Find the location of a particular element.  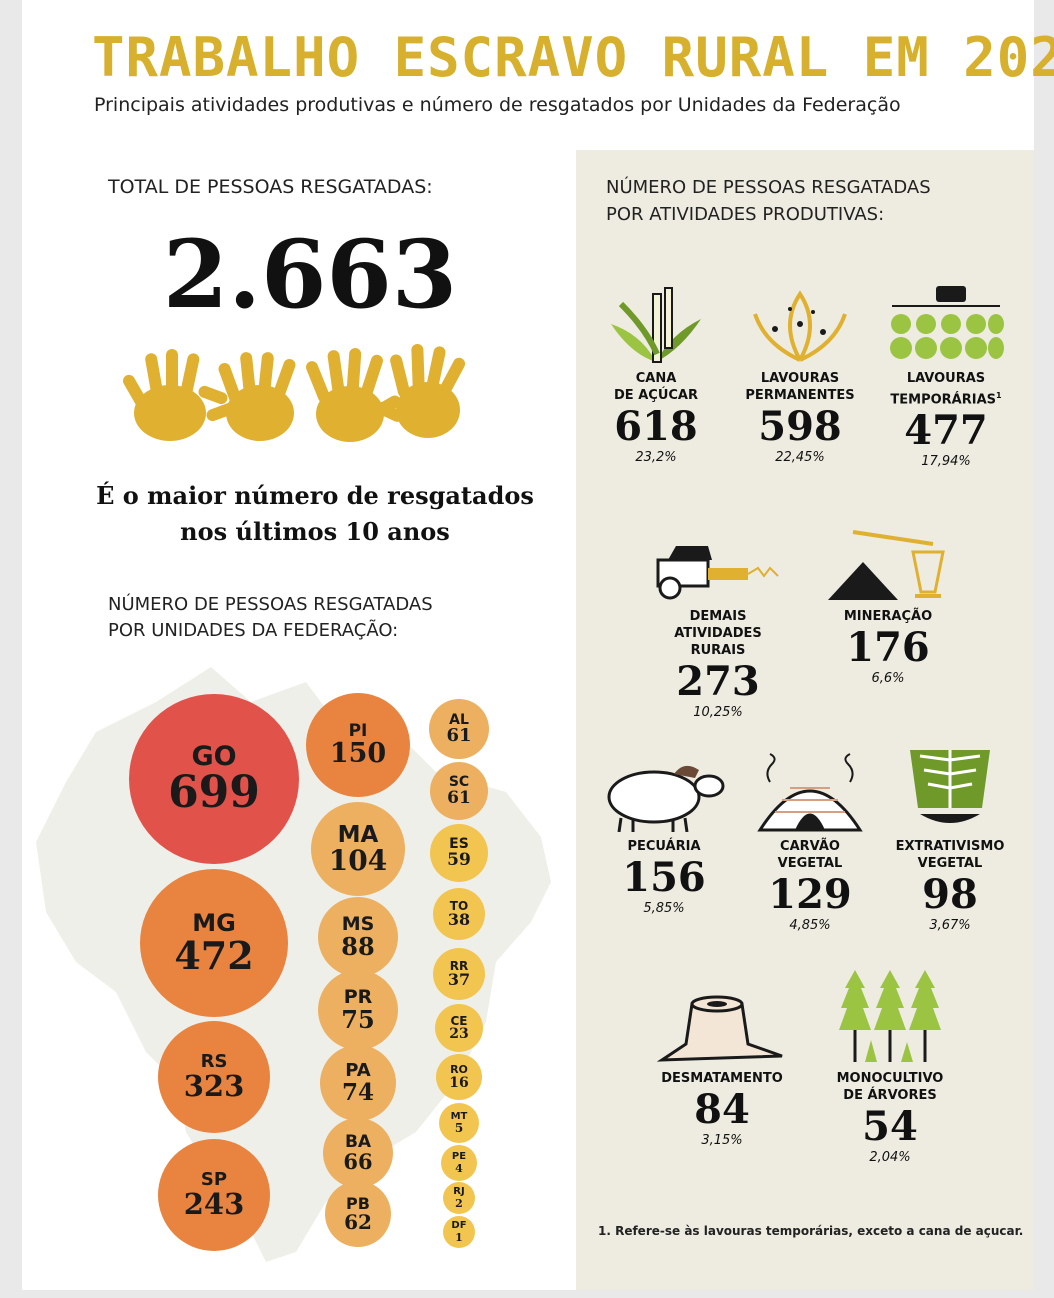

uf-value: 2 is located at coordinates (459, 1203).